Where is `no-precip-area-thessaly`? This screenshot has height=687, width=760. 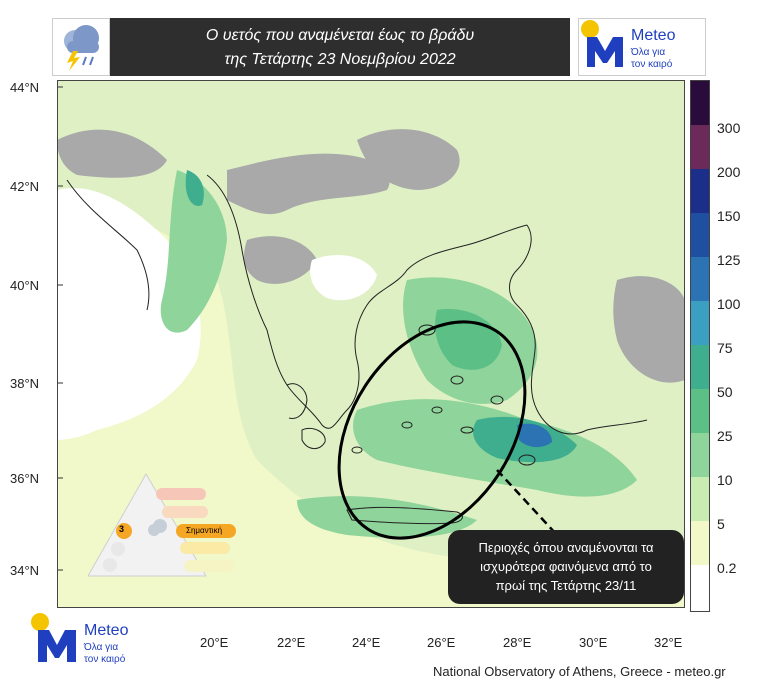 no-precip-area-thessaly is located at coordinates (343, 278).